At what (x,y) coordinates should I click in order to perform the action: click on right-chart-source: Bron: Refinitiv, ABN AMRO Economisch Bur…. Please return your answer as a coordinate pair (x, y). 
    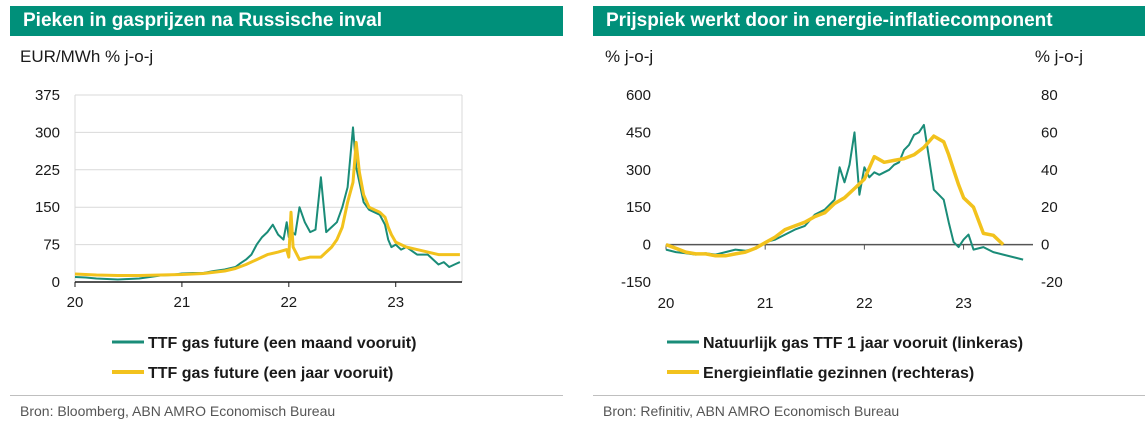
    Looking at the image, I should click on (751, 411).